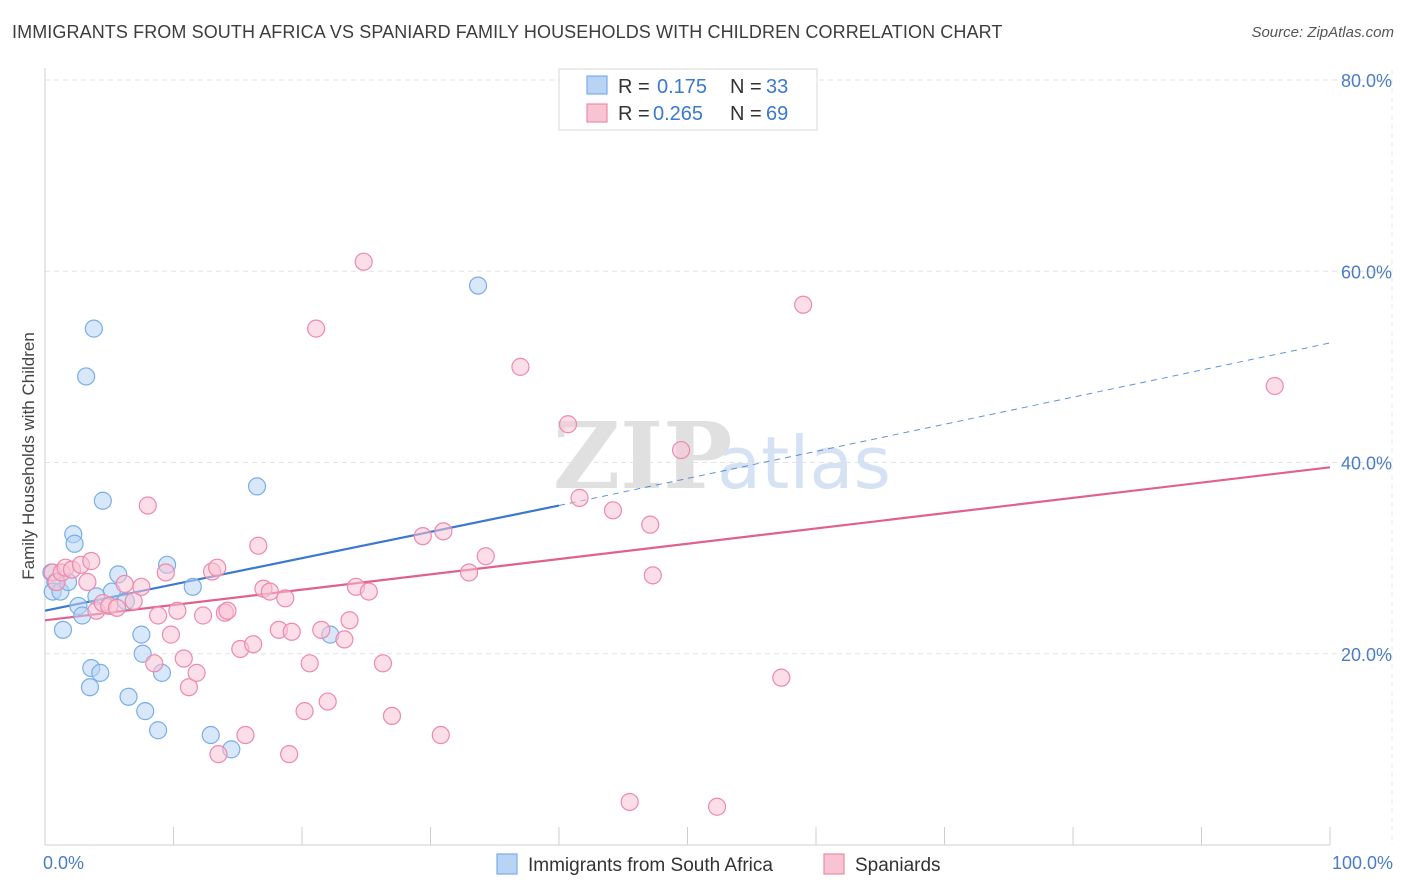  I want to click on y-tick-label: 40.0%, so click(1366, 464).